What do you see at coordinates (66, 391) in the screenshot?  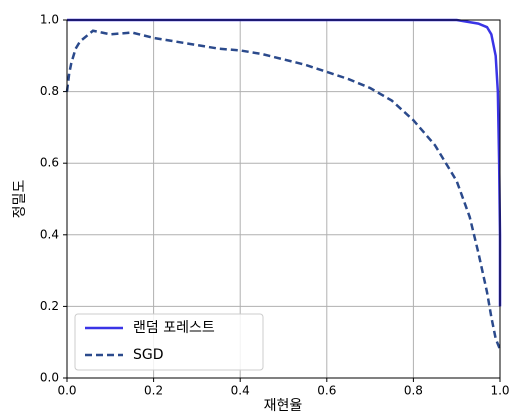 I see `x-tick-label: 0.0` at bounding box center [66, 391].